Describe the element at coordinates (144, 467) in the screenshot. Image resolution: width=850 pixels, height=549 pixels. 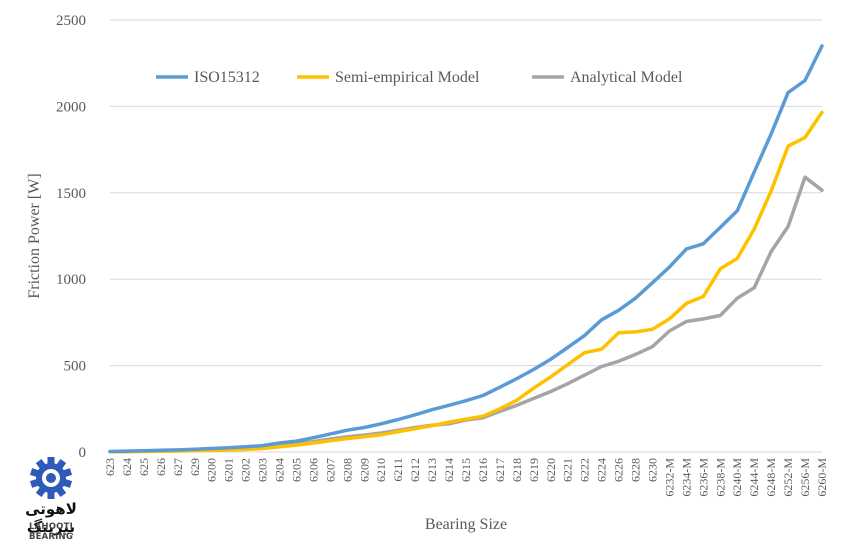
I see `x-tick-label: 625` at that location.